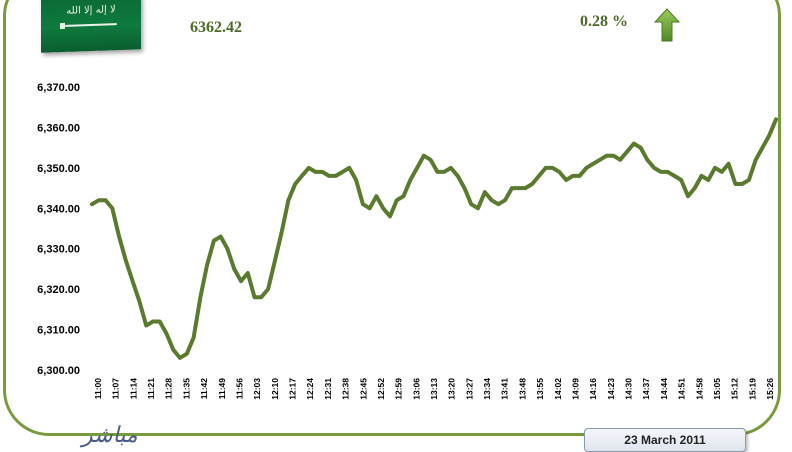  Describe the element at coordinates (487, 389) in the screenshot. I see `x-tick-label: 13:34` at that location.